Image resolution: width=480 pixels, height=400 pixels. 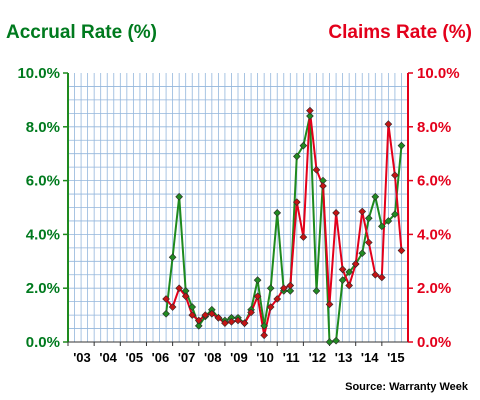 What do you see at coordinates (213, 357) in the screenshot?
I see `x-tick-label: '08` at bounding box center [213, 357].